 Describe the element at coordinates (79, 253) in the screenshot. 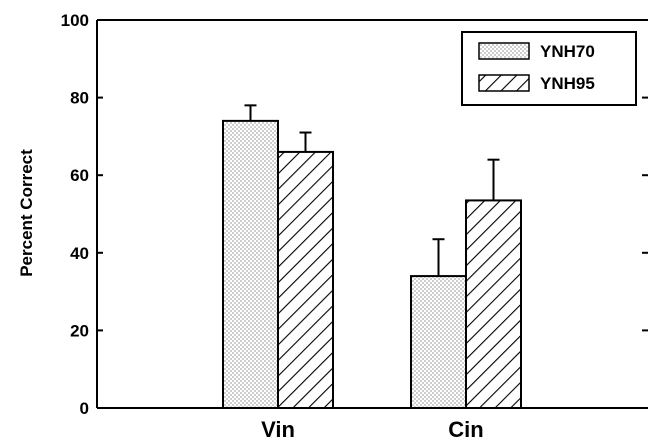

I see `y-tick-label-2: 40` at that location.